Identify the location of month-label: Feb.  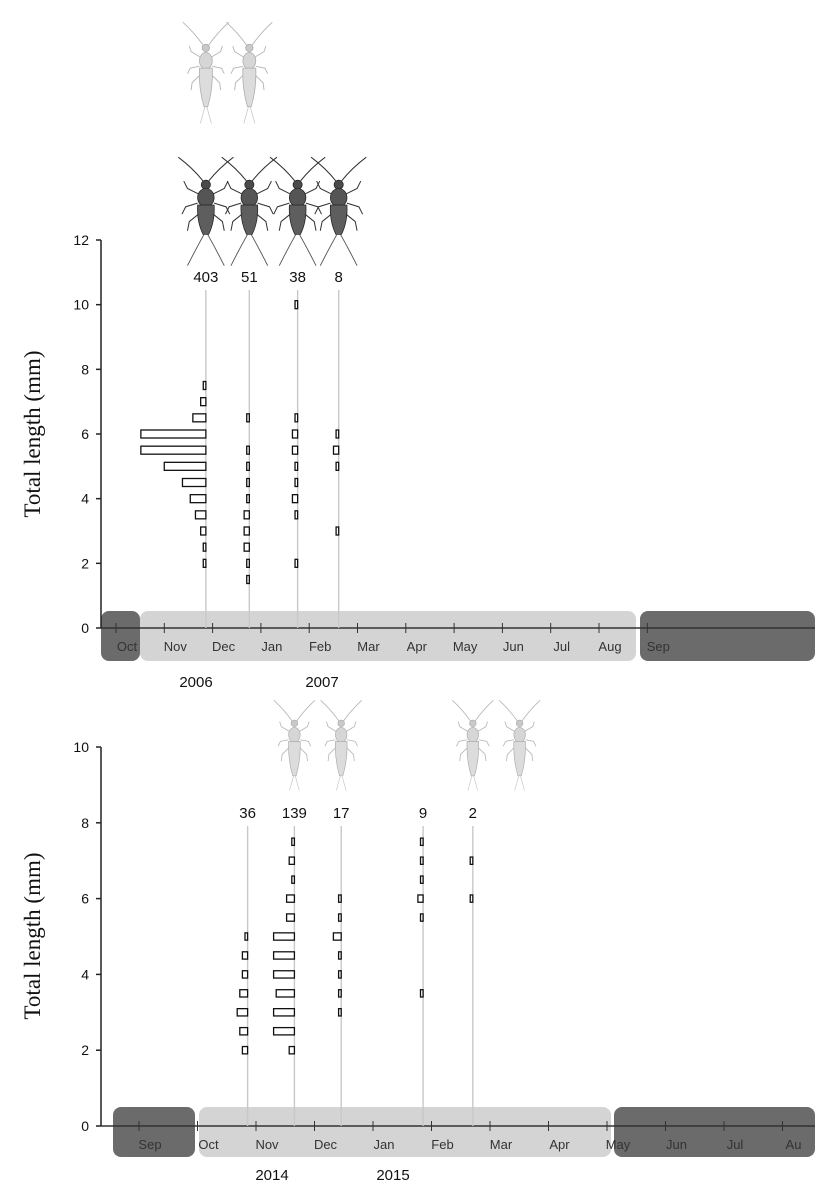
(442, 1144).